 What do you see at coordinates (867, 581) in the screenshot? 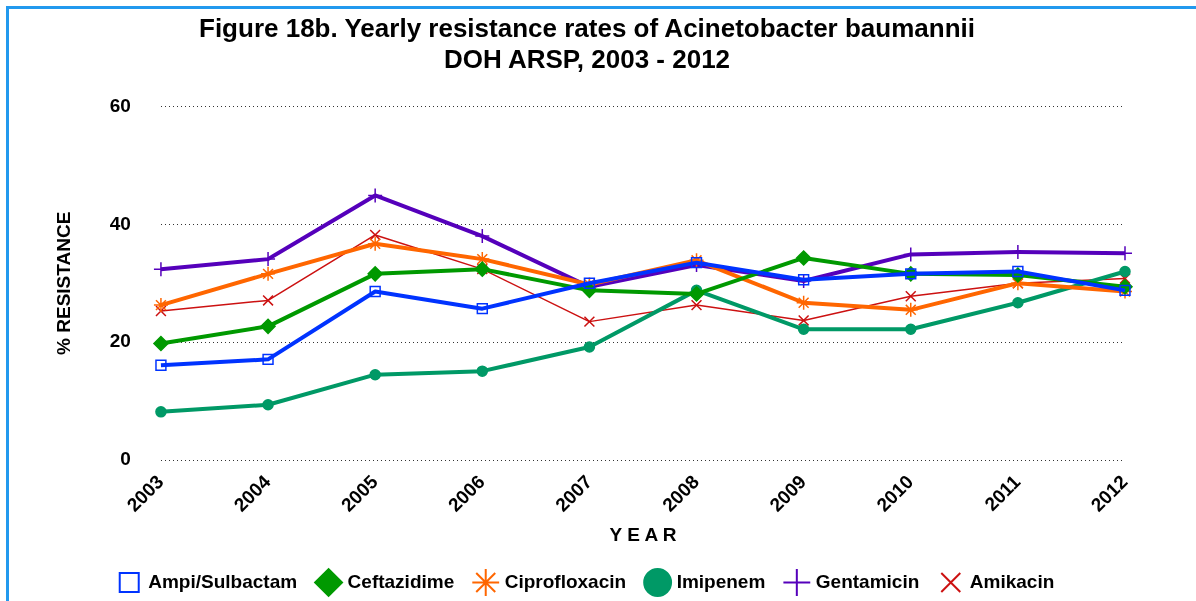
I see `legend-label: Gentamicin` at bounding box center [867, 581].